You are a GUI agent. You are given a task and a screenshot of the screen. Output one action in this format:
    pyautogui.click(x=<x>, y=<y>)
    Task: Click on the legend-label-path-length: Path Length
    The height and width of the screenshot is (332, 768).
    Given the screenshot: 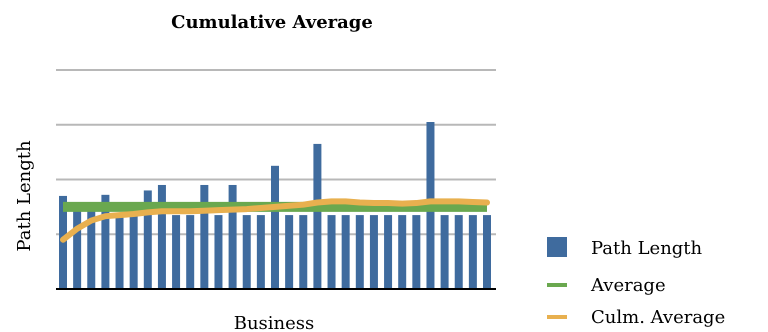 What is the action you would take?
    pyautogui.click(x=647, y=248)
    